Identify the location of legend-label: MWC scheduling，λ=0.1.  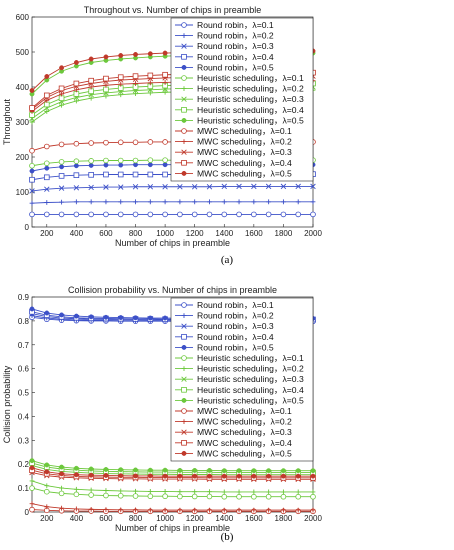
(244, 131).